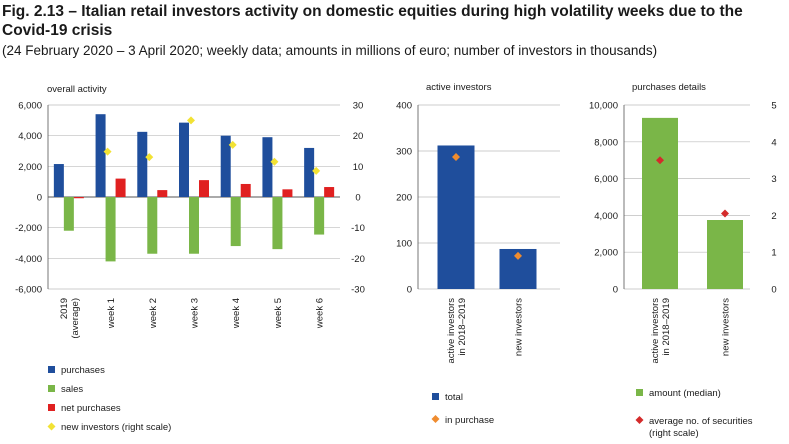 This screenshot has height=444, width=789. I want to click on active-category-label: active investors in 2018–2019, so click(457, 331).